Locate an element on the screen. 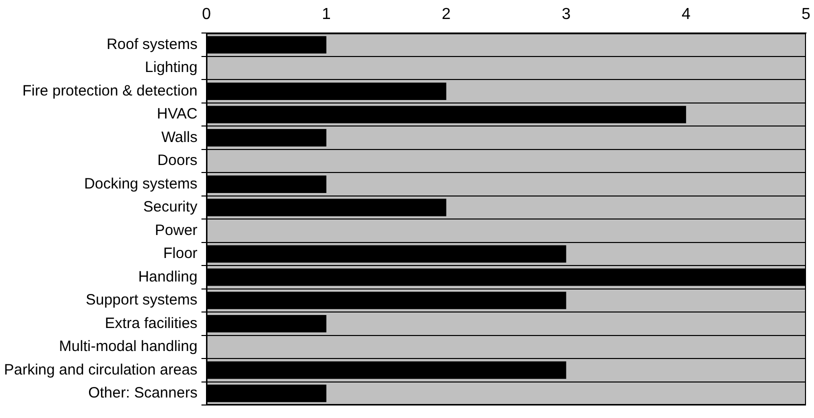  y-tick-label: Parking and circulation areas is located at coordinates (101, 369).